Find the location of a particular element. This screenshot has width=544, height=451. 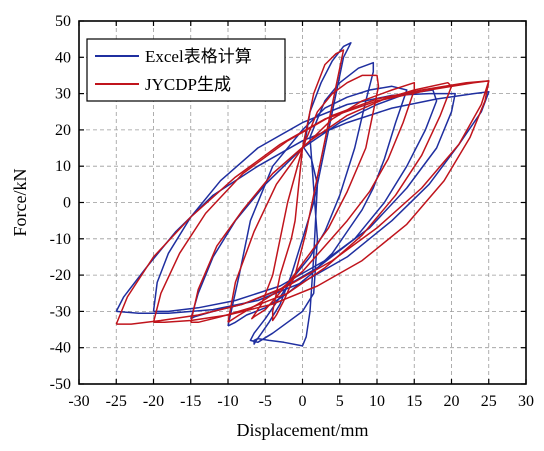

y-tick-label: -30 is located at coordinates (60, 311).